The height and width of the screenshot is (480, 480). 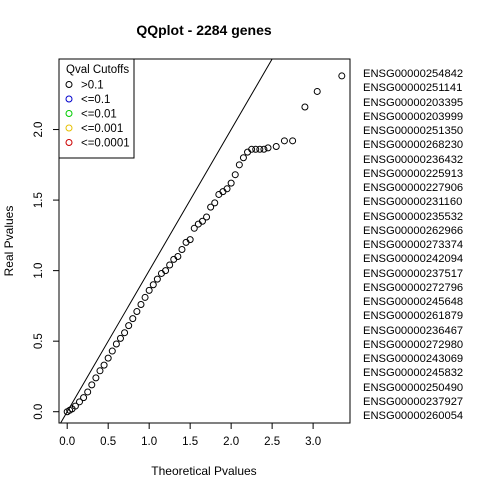 What do you see at coordinates (102, 129) in the screenshot?
I see `legend-label: <=0.001` at bounding box center [102, 129].